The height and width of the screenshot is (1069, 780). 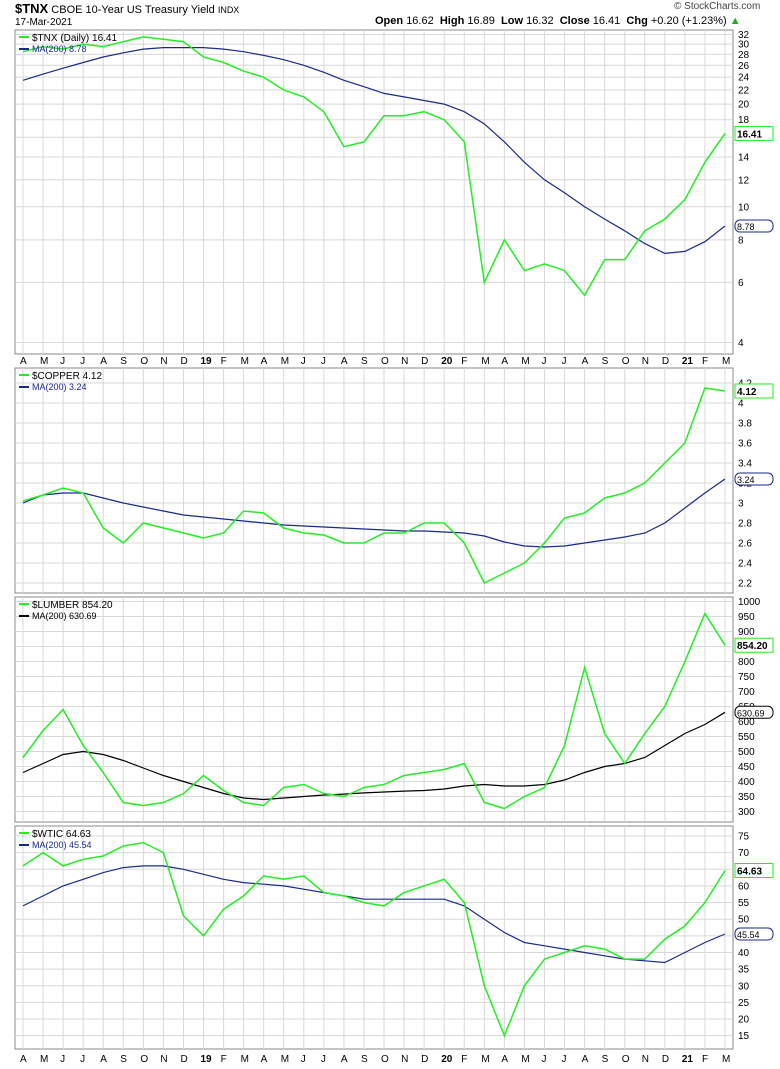 What do you see at coordinates (746, 737) in the screenshot?
I see `y-tick-label: 550` at bounding box center [746, 737].